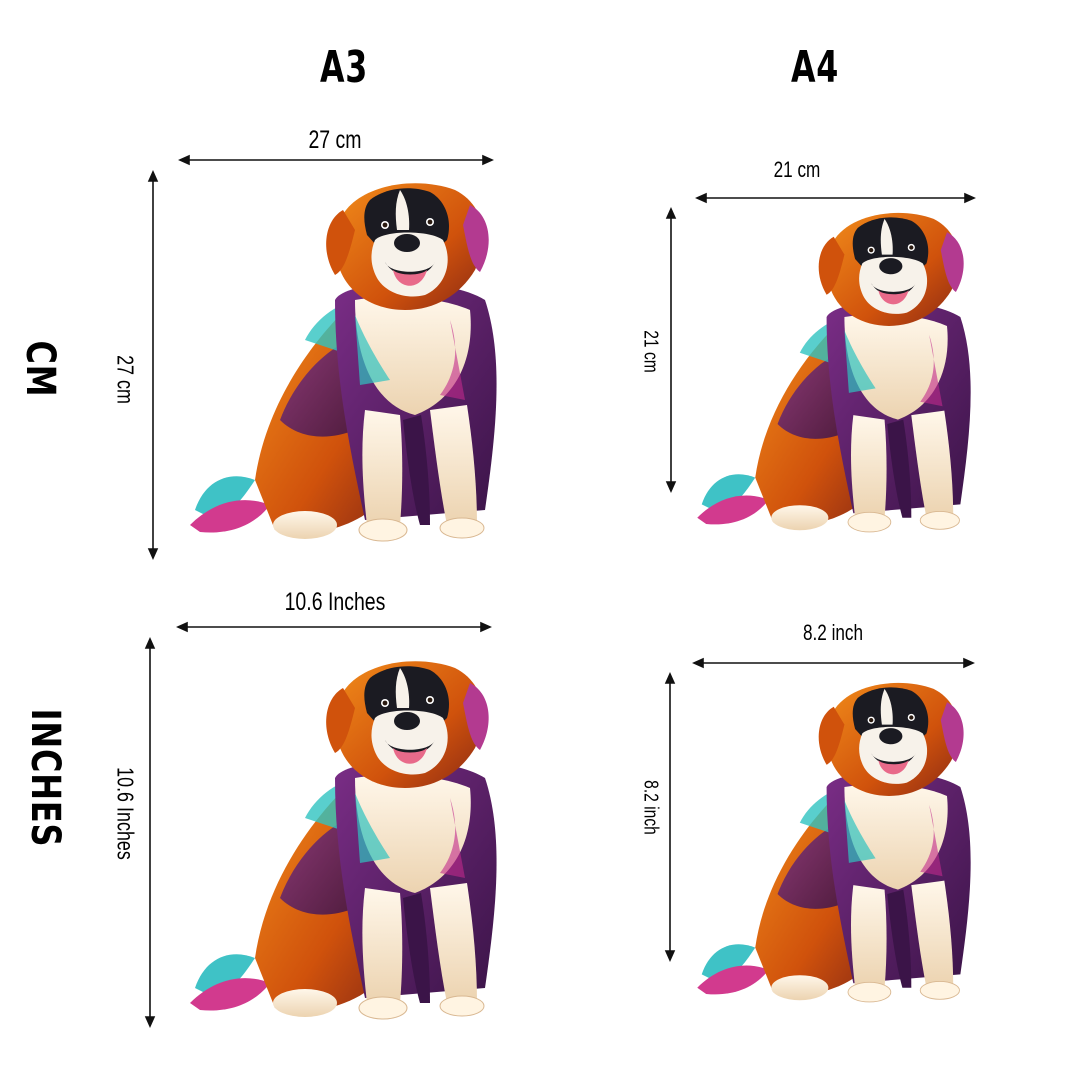 The width and height of the screenshot is (1080, 1080). Describe the element at coordinates (834, 842) in the screenshot. I see `dog-illustration-a4-inches` at that location.